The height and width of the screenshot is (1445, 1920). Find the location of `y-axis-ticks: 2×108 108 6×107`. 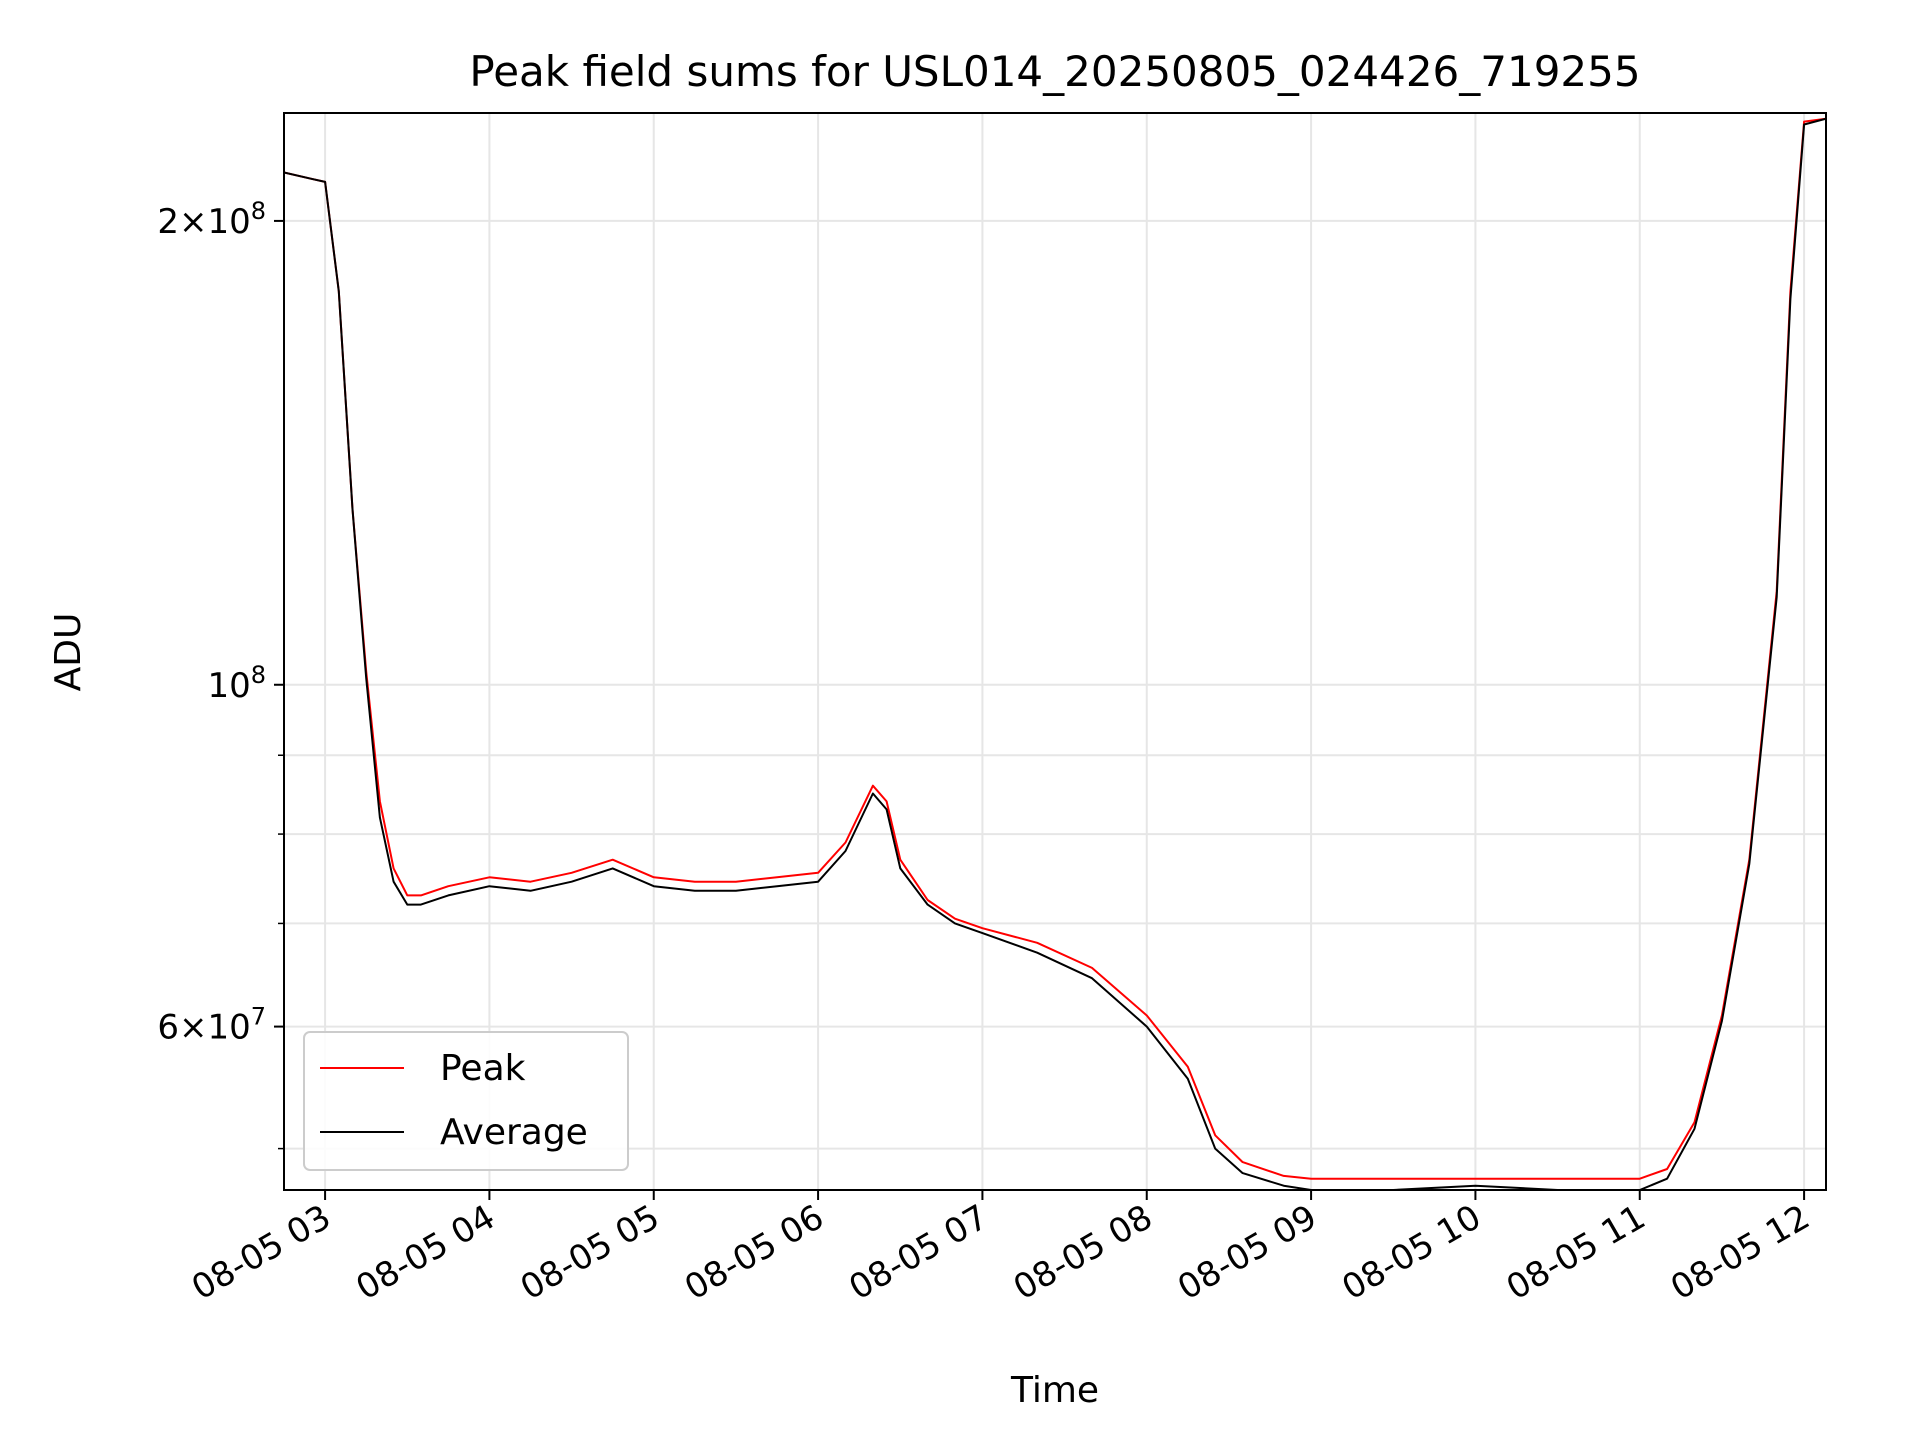

y-axis-ticks: 2×108 108 6×107 is located at coordinates (220, 673).